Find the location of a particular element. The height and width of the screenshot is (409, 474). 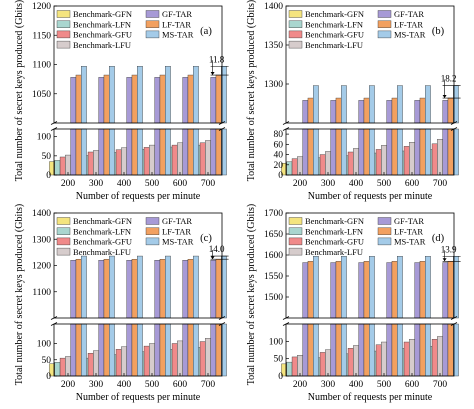

legend-entry: LF-TAR is located at coordinates (408, 231).